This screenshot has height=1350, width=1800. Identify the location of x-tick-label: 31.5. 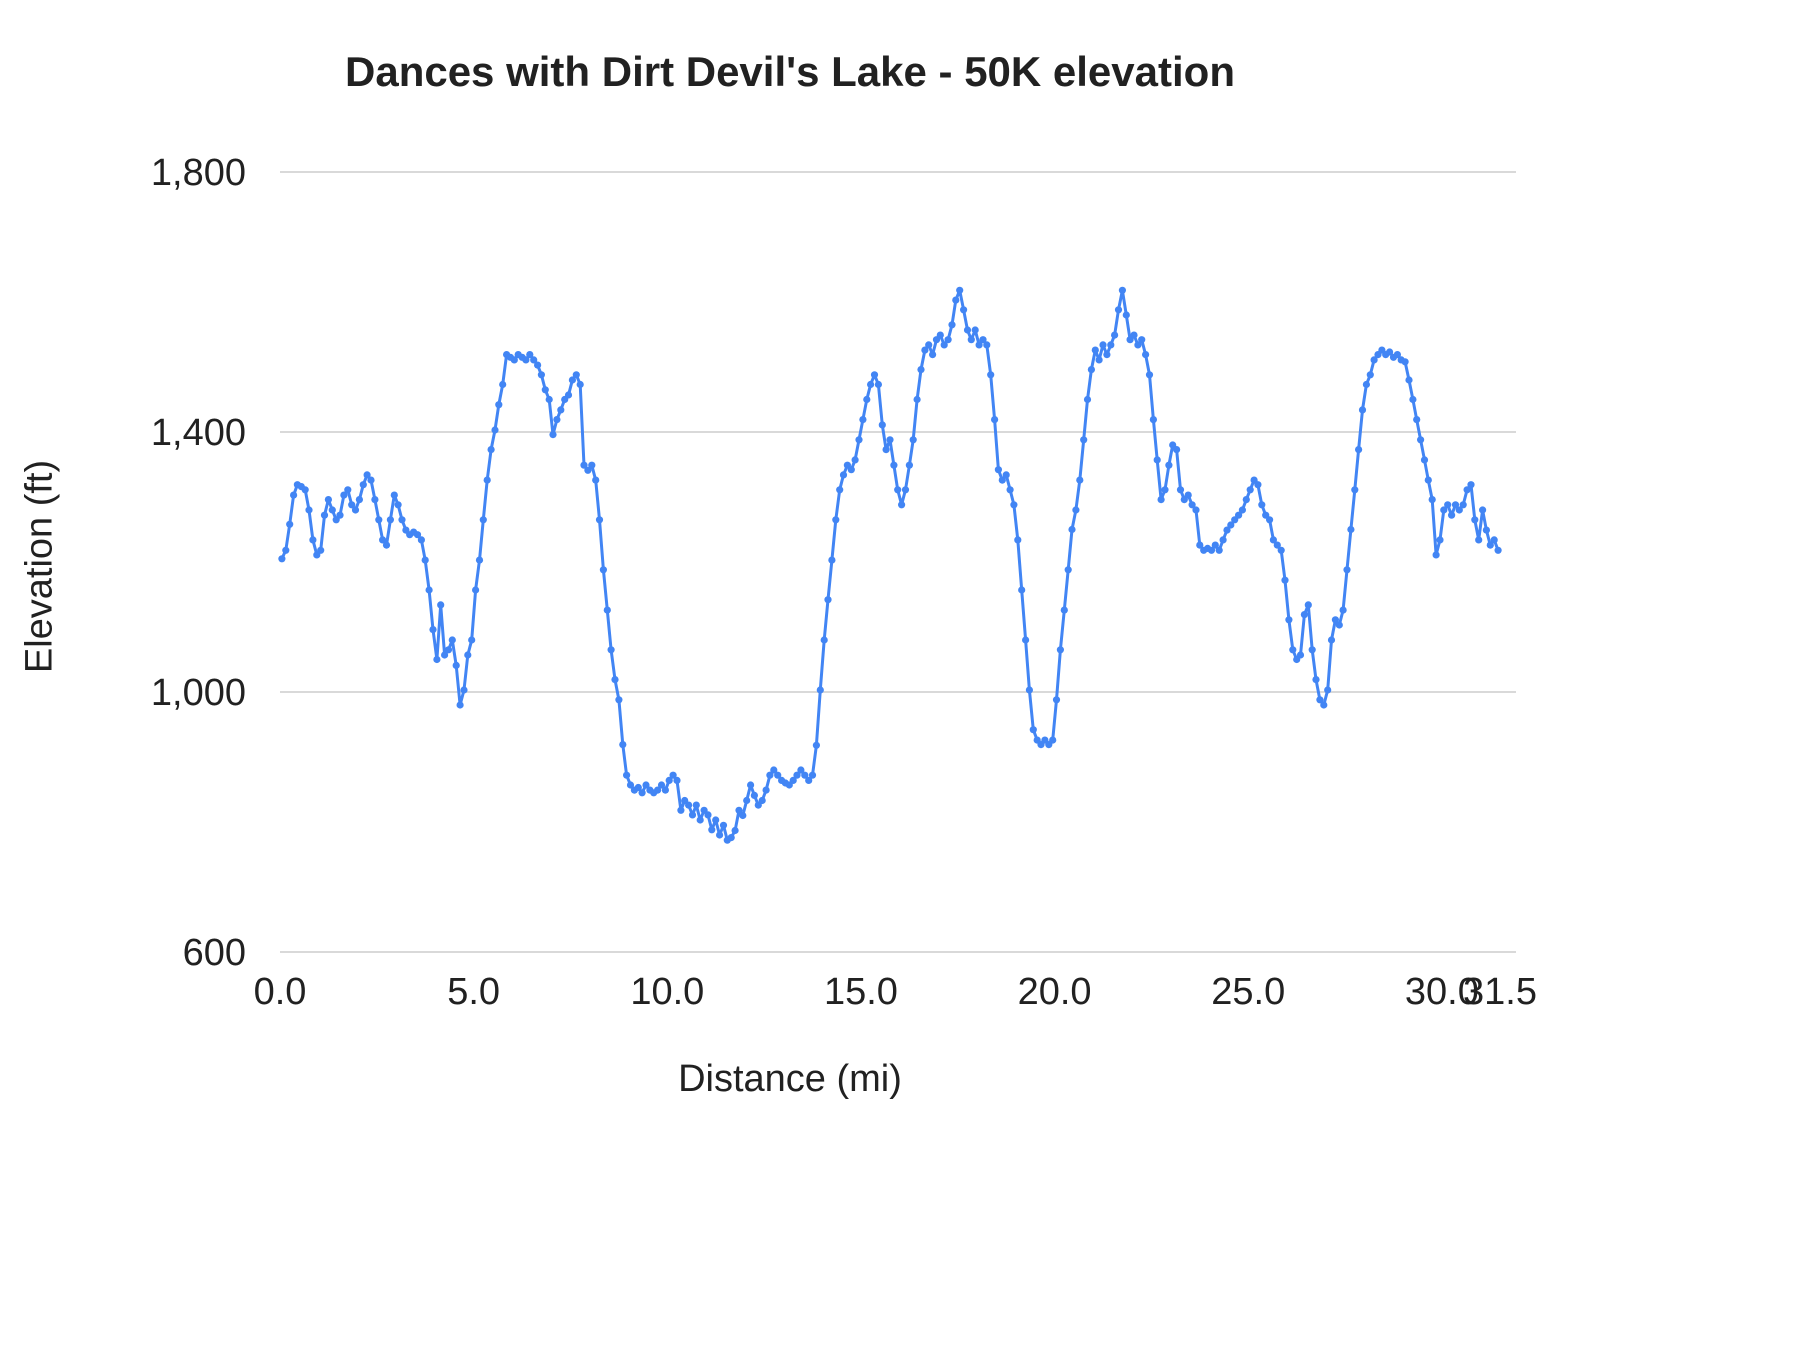
(1500, 992).